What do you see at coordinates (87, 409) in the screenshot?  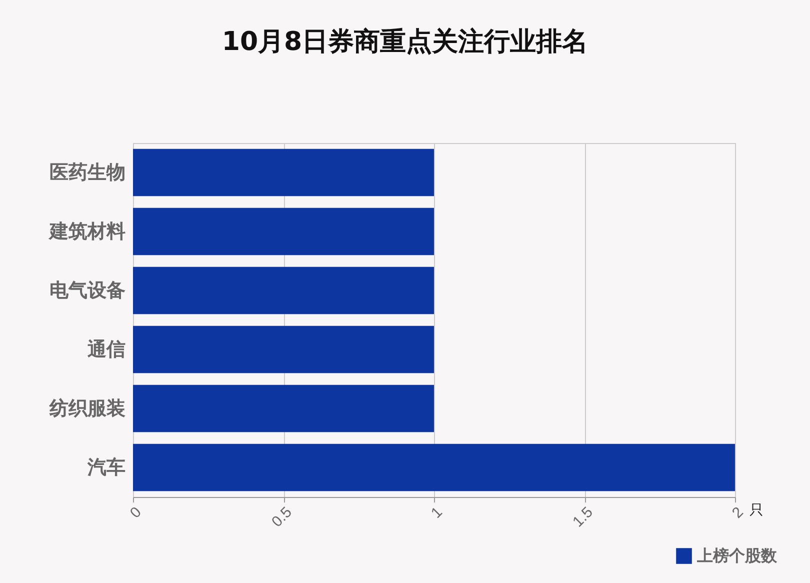 I see `y-tick-label: 纺织服装` at bounding box center [87, 409].